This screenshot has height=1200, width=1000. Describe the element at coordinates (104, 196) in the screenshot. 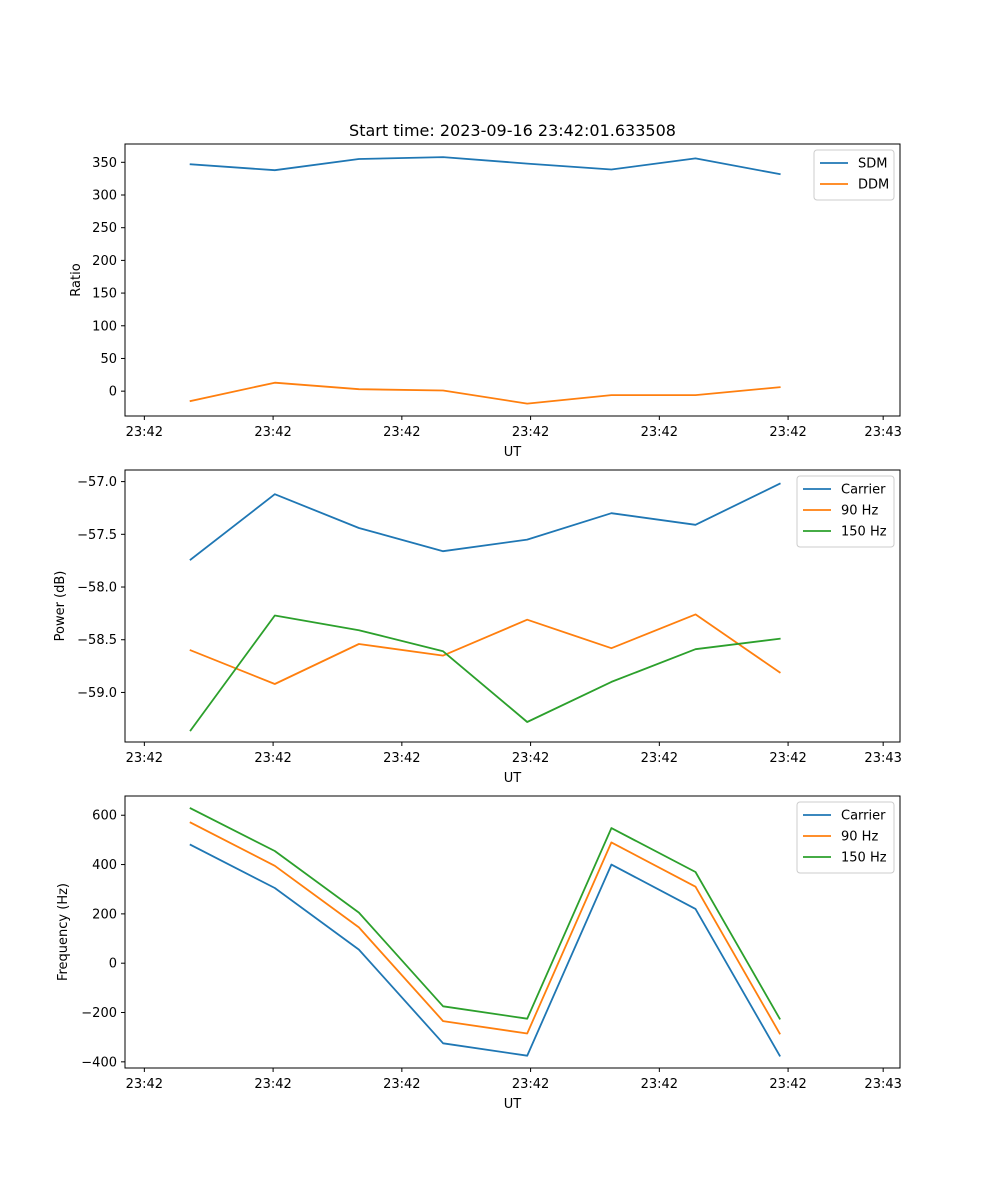

I see `chart-0-ytick-label: 300` at that location.